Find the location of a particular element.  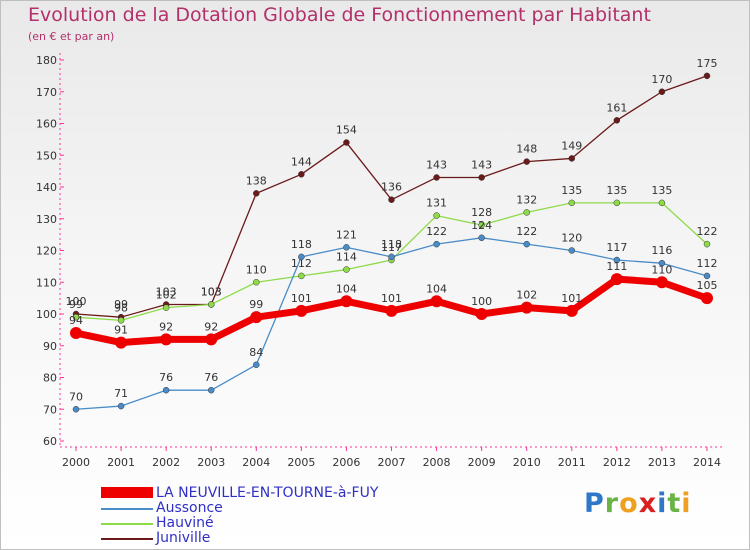

y-tick-label: 90 is located at coordinates (50, 346).